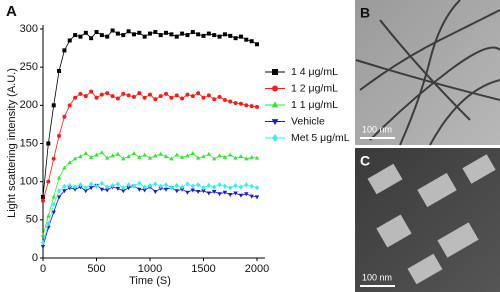 The width and height of the screenshot is (500, 292). What do you see at coordinates (32, 220) in the screenshot?
I see `y-tick-label: 50` at bounding box center [32, 220].